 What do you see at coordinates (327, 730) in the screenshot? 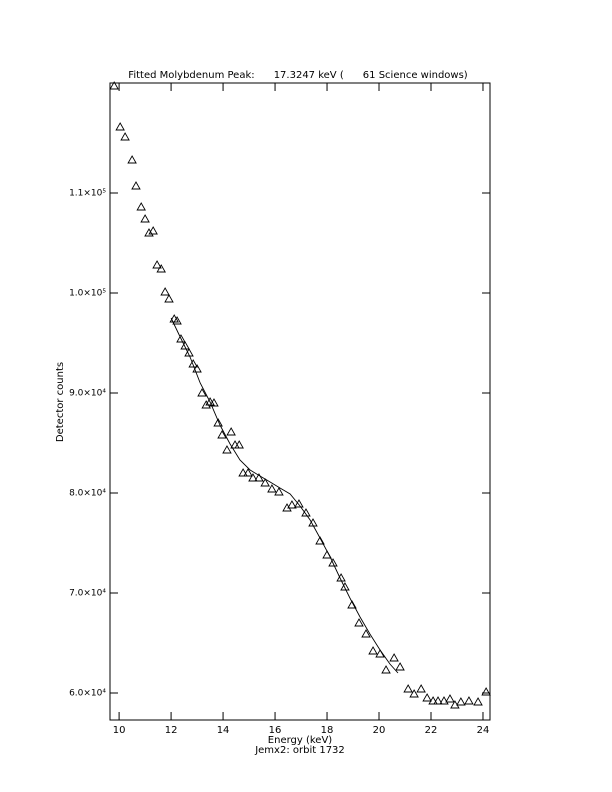
I see `x-tick-label: 18` at bounding box center [327, 730].